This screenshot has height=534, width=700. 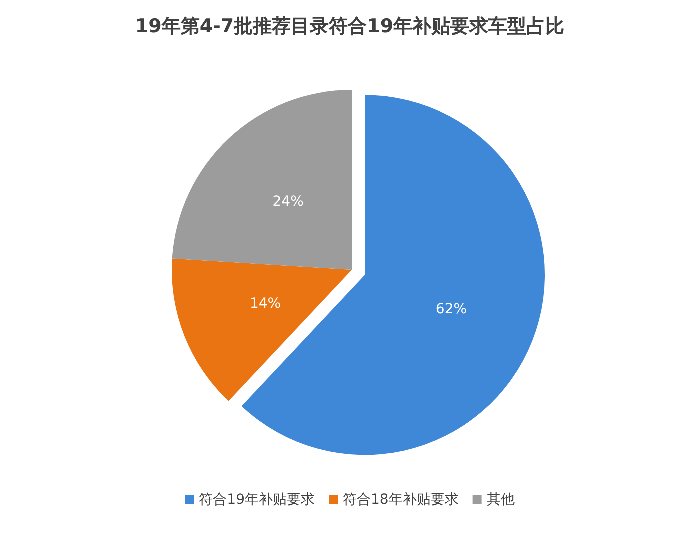 I want to click on data-label: 62%, so click(x=452, y=309).